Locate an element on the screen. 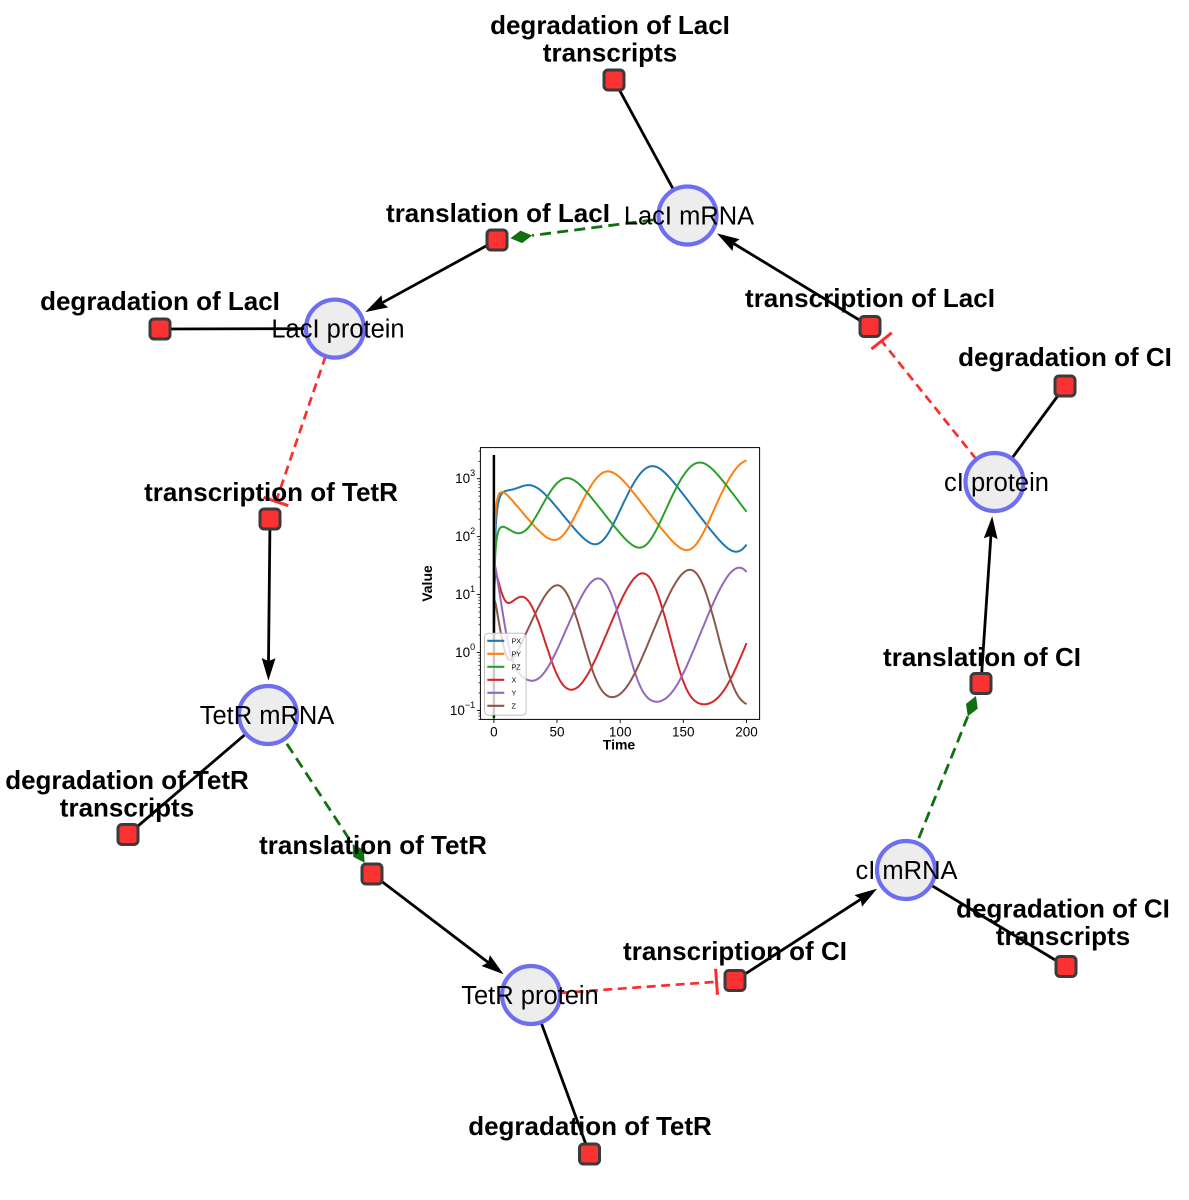 Image resolution: width=1189 pixels, height=1200 pixels. svg-text: PY is located at coordinates (517, 654).